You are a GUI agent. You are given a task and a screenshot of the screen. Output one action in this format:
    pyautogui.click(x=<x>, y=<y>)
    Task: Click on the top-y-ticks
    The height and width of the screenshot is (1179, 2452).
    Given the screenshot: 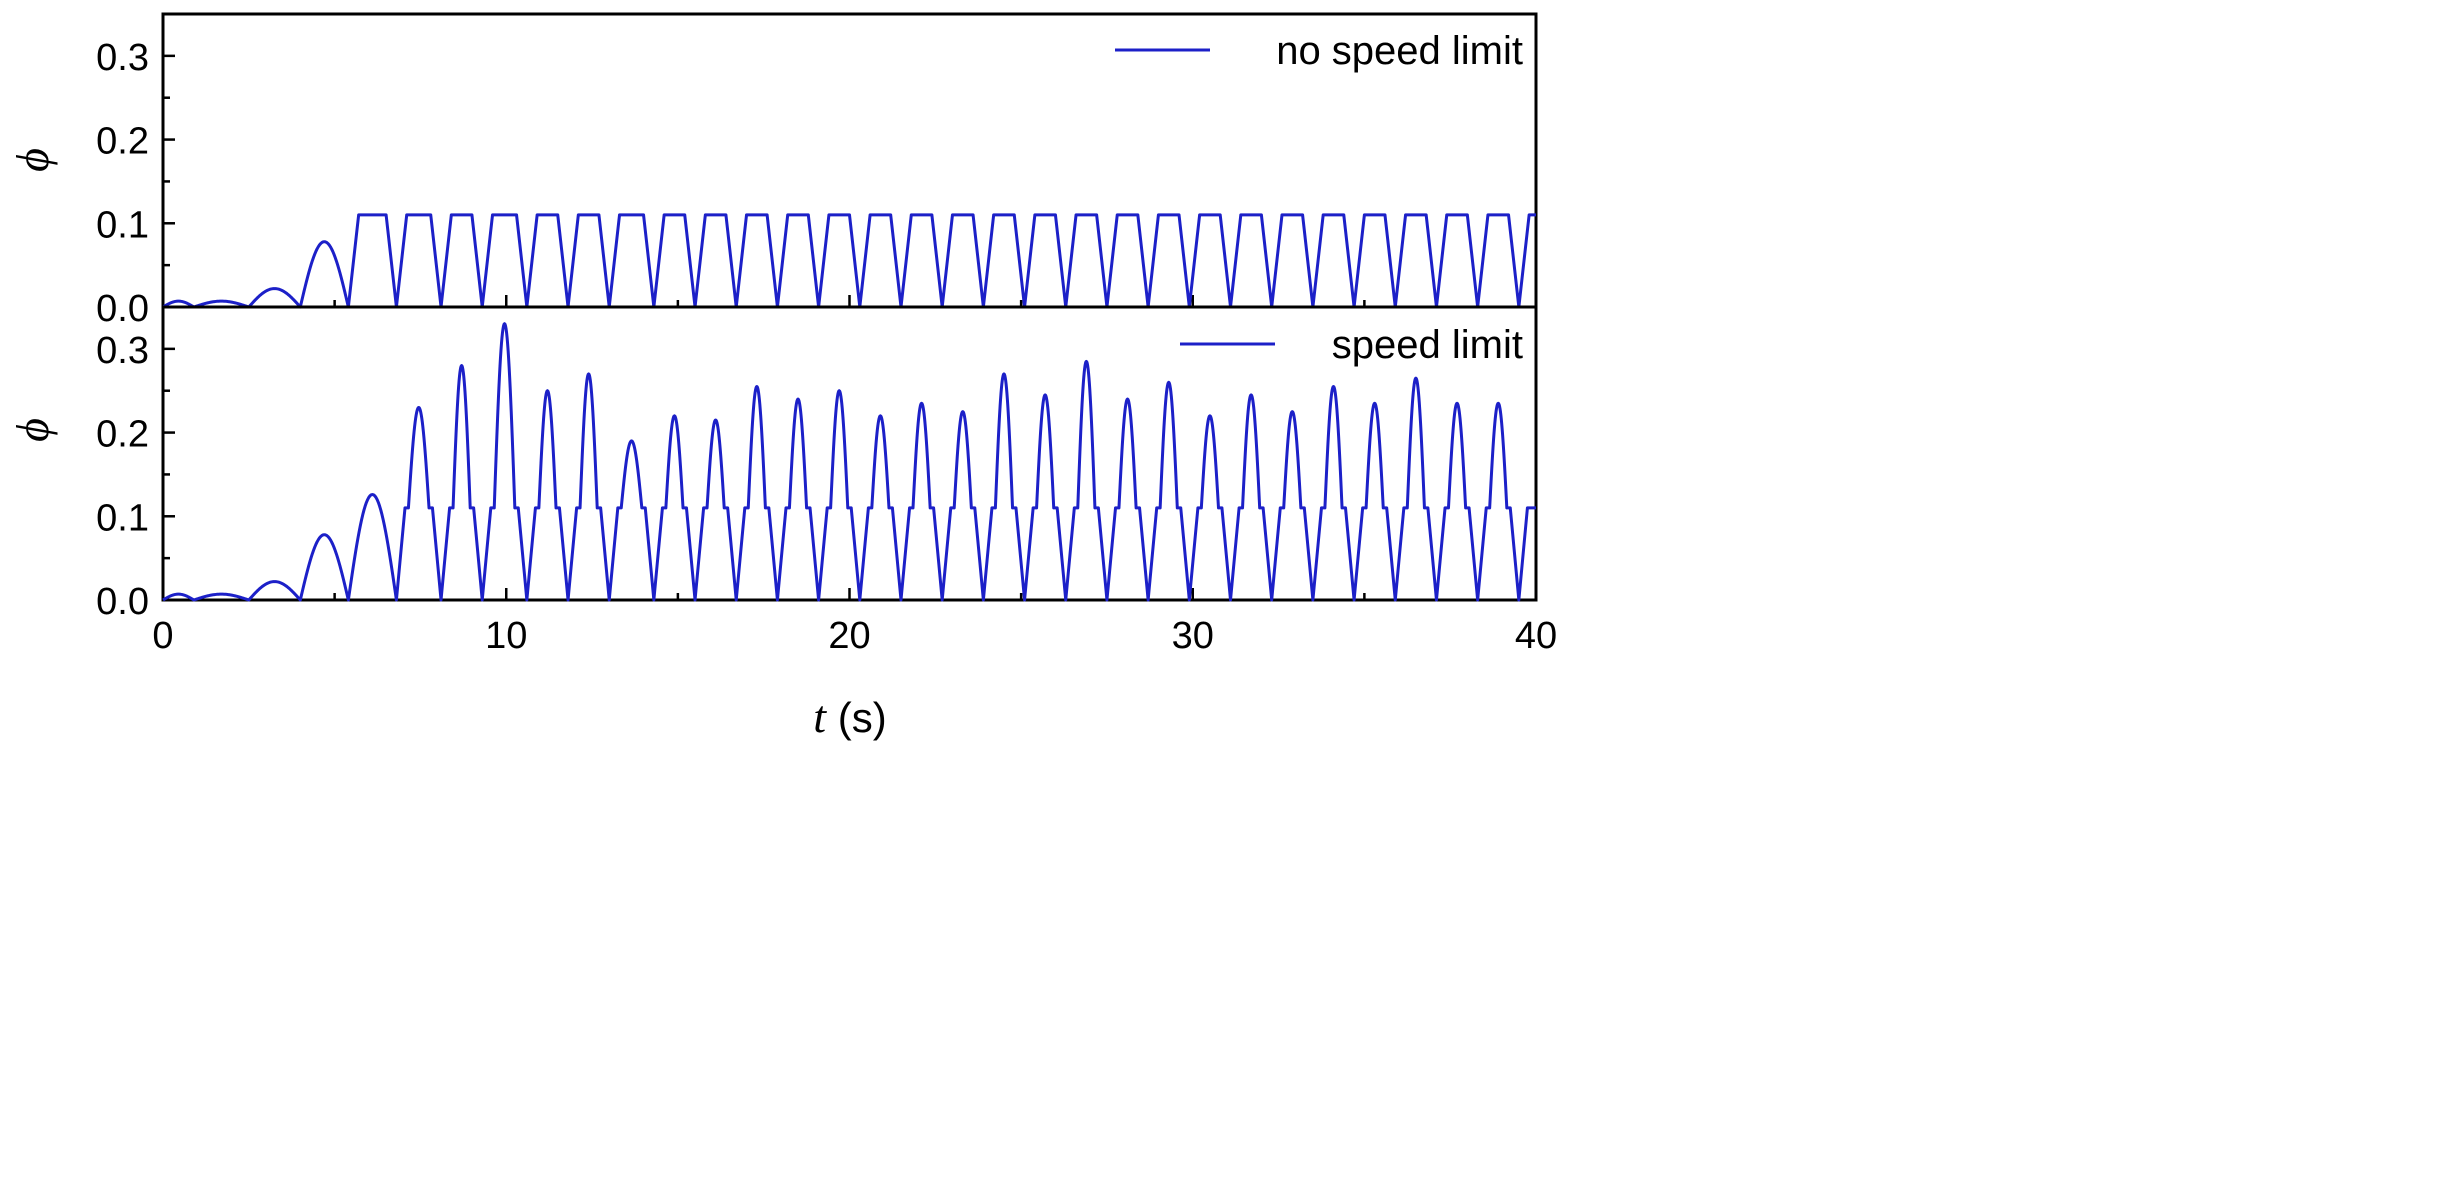 What is the action you would take?
    pyautogui.click(x=169, y=181)
    